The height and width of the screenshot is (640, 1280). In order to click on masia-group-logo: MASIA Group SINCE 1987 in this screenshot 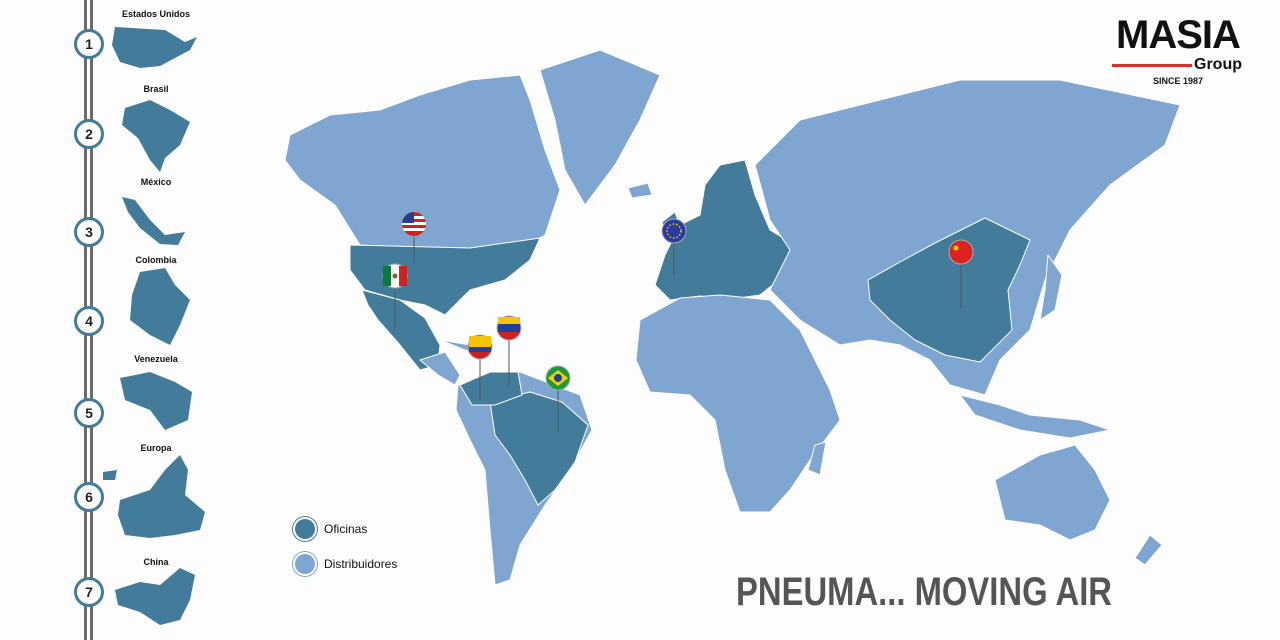, I will do `click(1178, 50)`.